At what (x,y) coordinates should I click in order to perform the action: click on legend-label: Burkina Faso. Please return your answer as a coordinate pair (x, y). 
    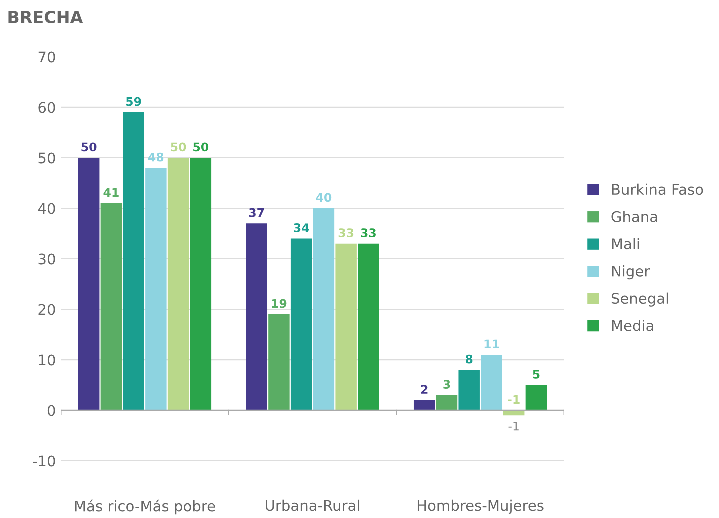
    Looking at the image, I should click on (658, 190).